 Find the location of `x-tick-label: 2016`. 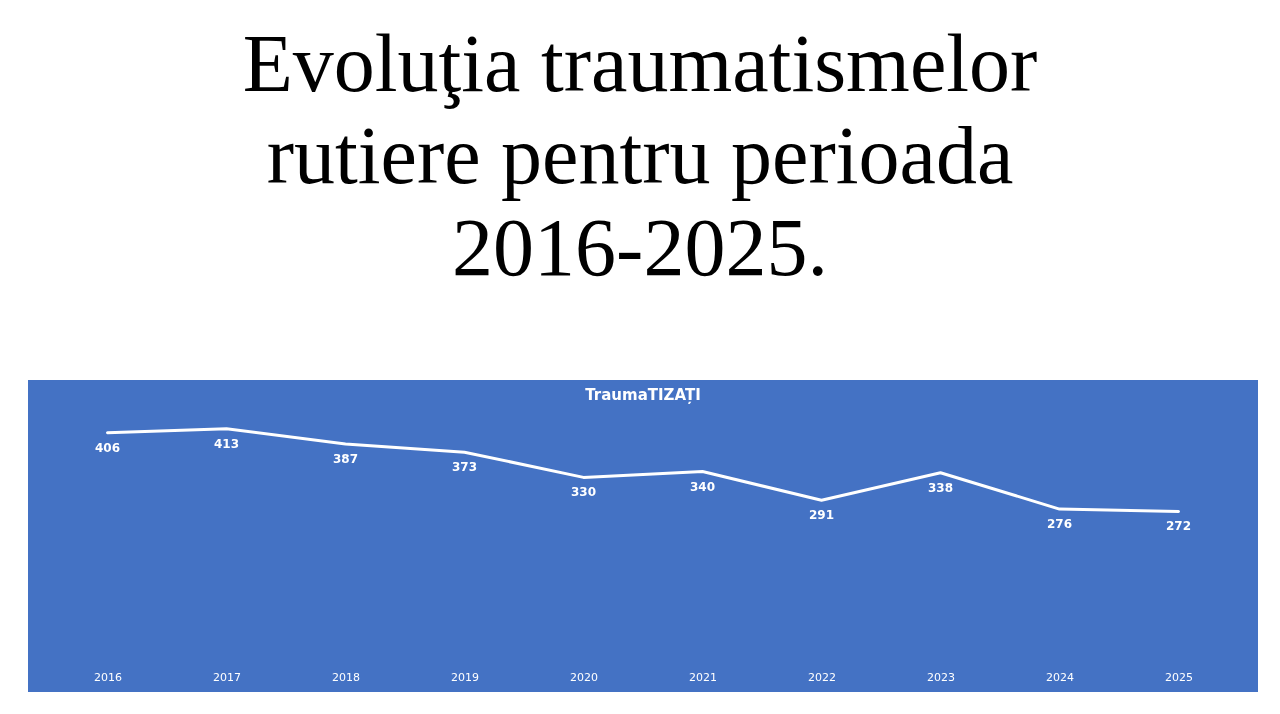

x-tick-label: 2016 is located at coordinates (108, 677).